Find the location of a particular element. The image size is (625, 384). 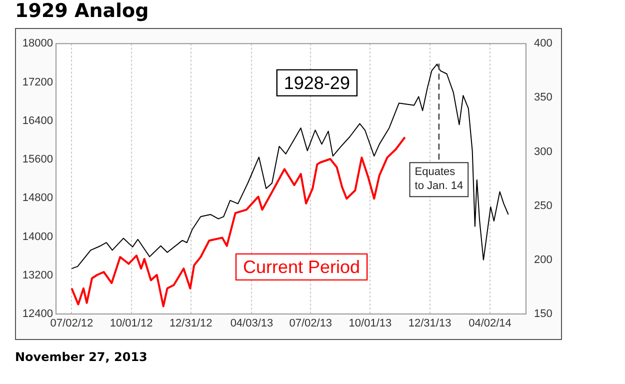

y-tick-label: 18000 is located at coordinates (37, 44).